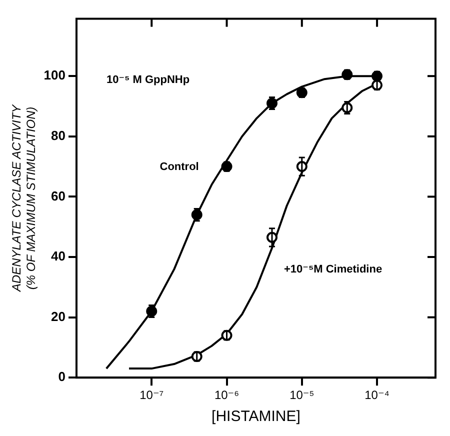 This screenshot has width=450, height=436. What do you see at coordinates (58, 135) in the screenshot?
I see `y-tick-label: 80` at bounding box center [58, 135].